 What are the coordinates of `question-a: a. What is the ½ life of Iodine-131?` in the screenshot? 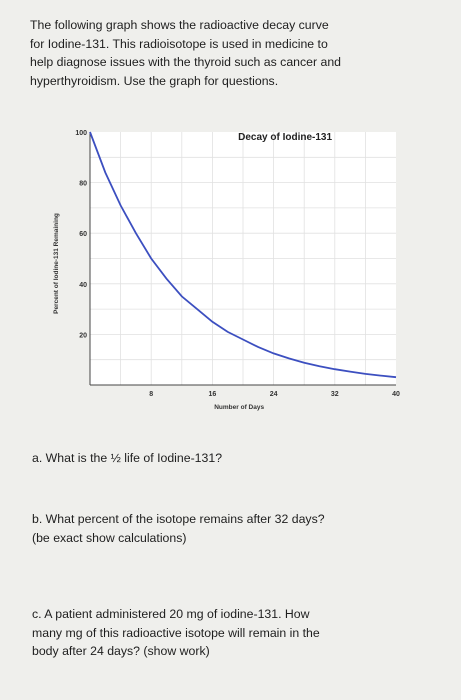 It's located at (222, 458).